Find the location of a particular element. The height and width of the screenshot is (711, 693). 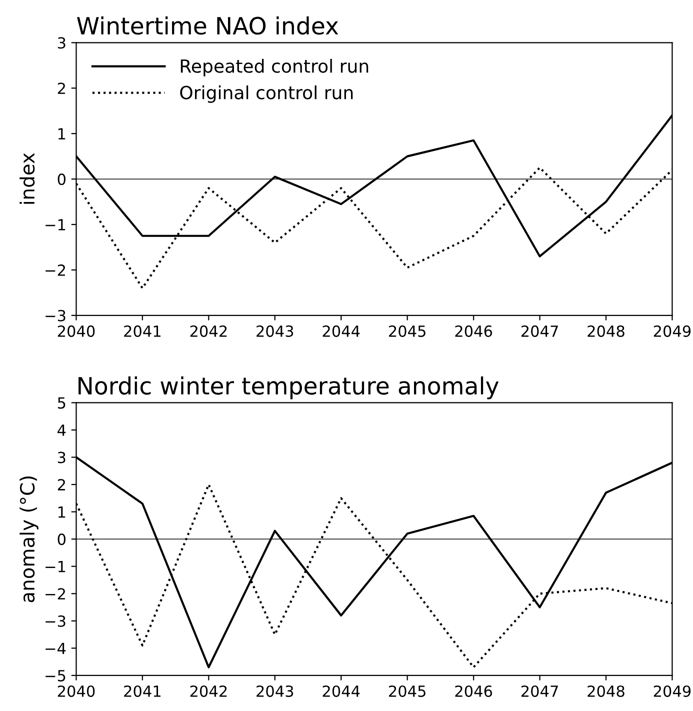

y-tick-label: −4 is located at coordinates (56, 648).